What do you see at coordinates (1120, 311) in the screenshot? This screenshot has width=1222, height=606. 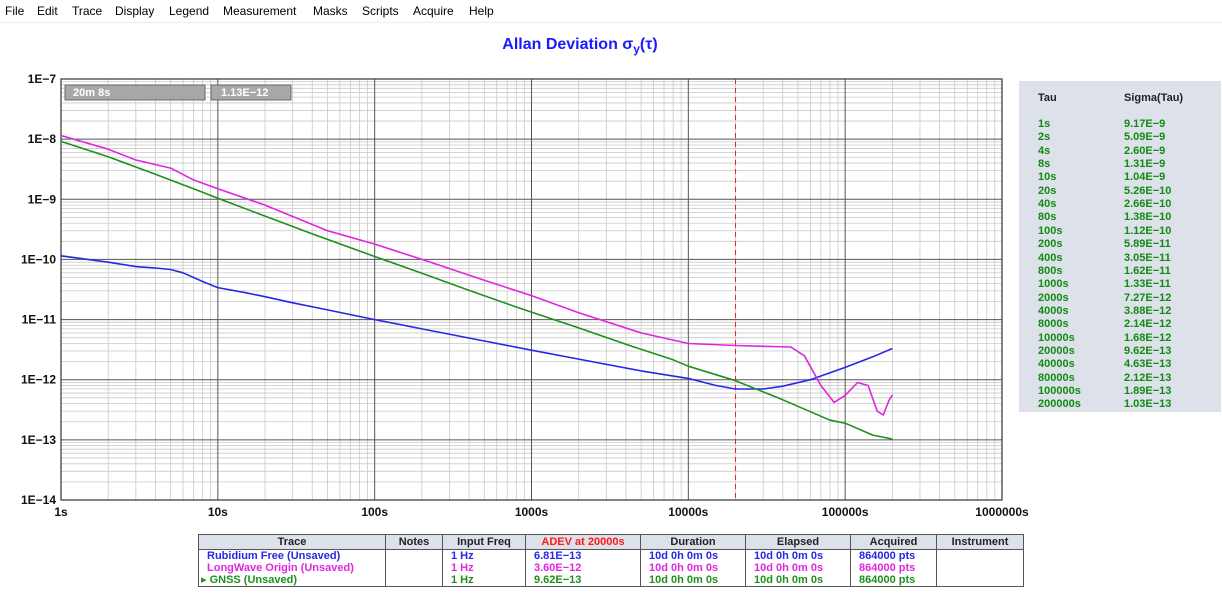 I see `tau-row: 4000s 3.88E−12` at bounding box center [1120, 311].